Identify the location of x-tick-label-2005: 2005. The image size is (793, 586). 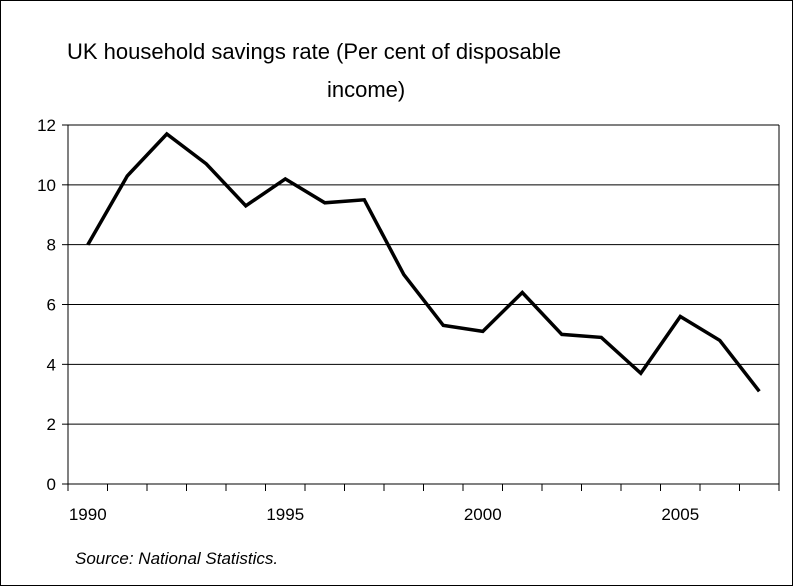
(680, 514).